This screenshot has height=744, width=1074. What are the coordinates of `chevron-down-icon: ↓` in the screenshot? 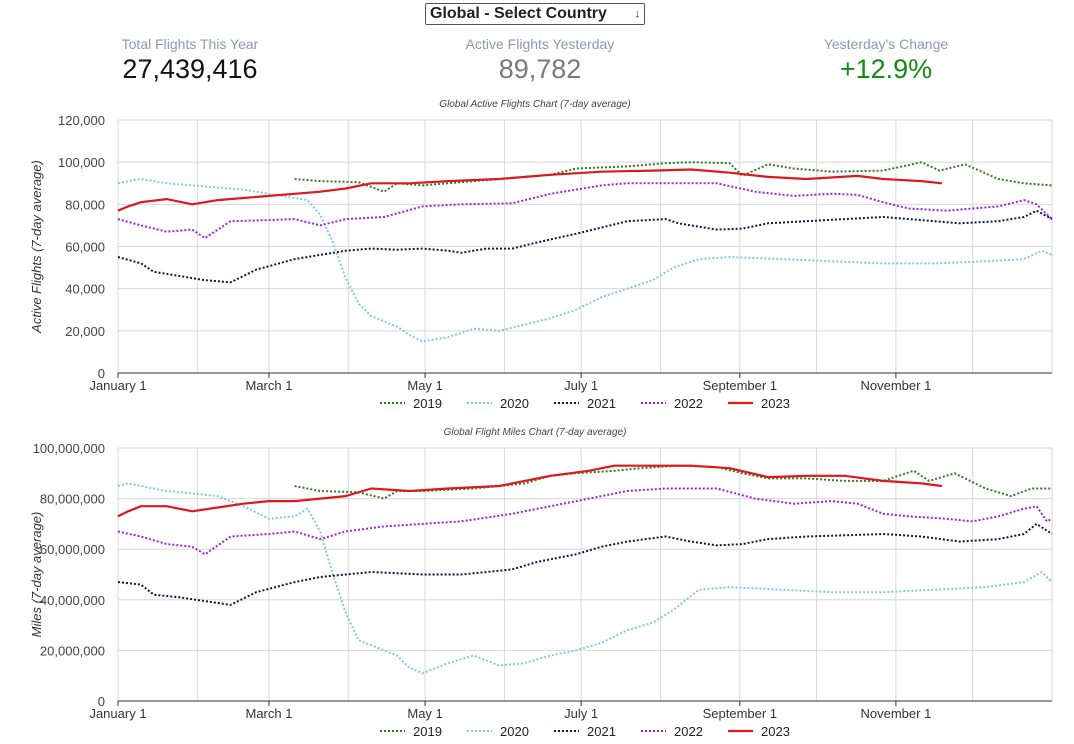 It's located at (637, 14).